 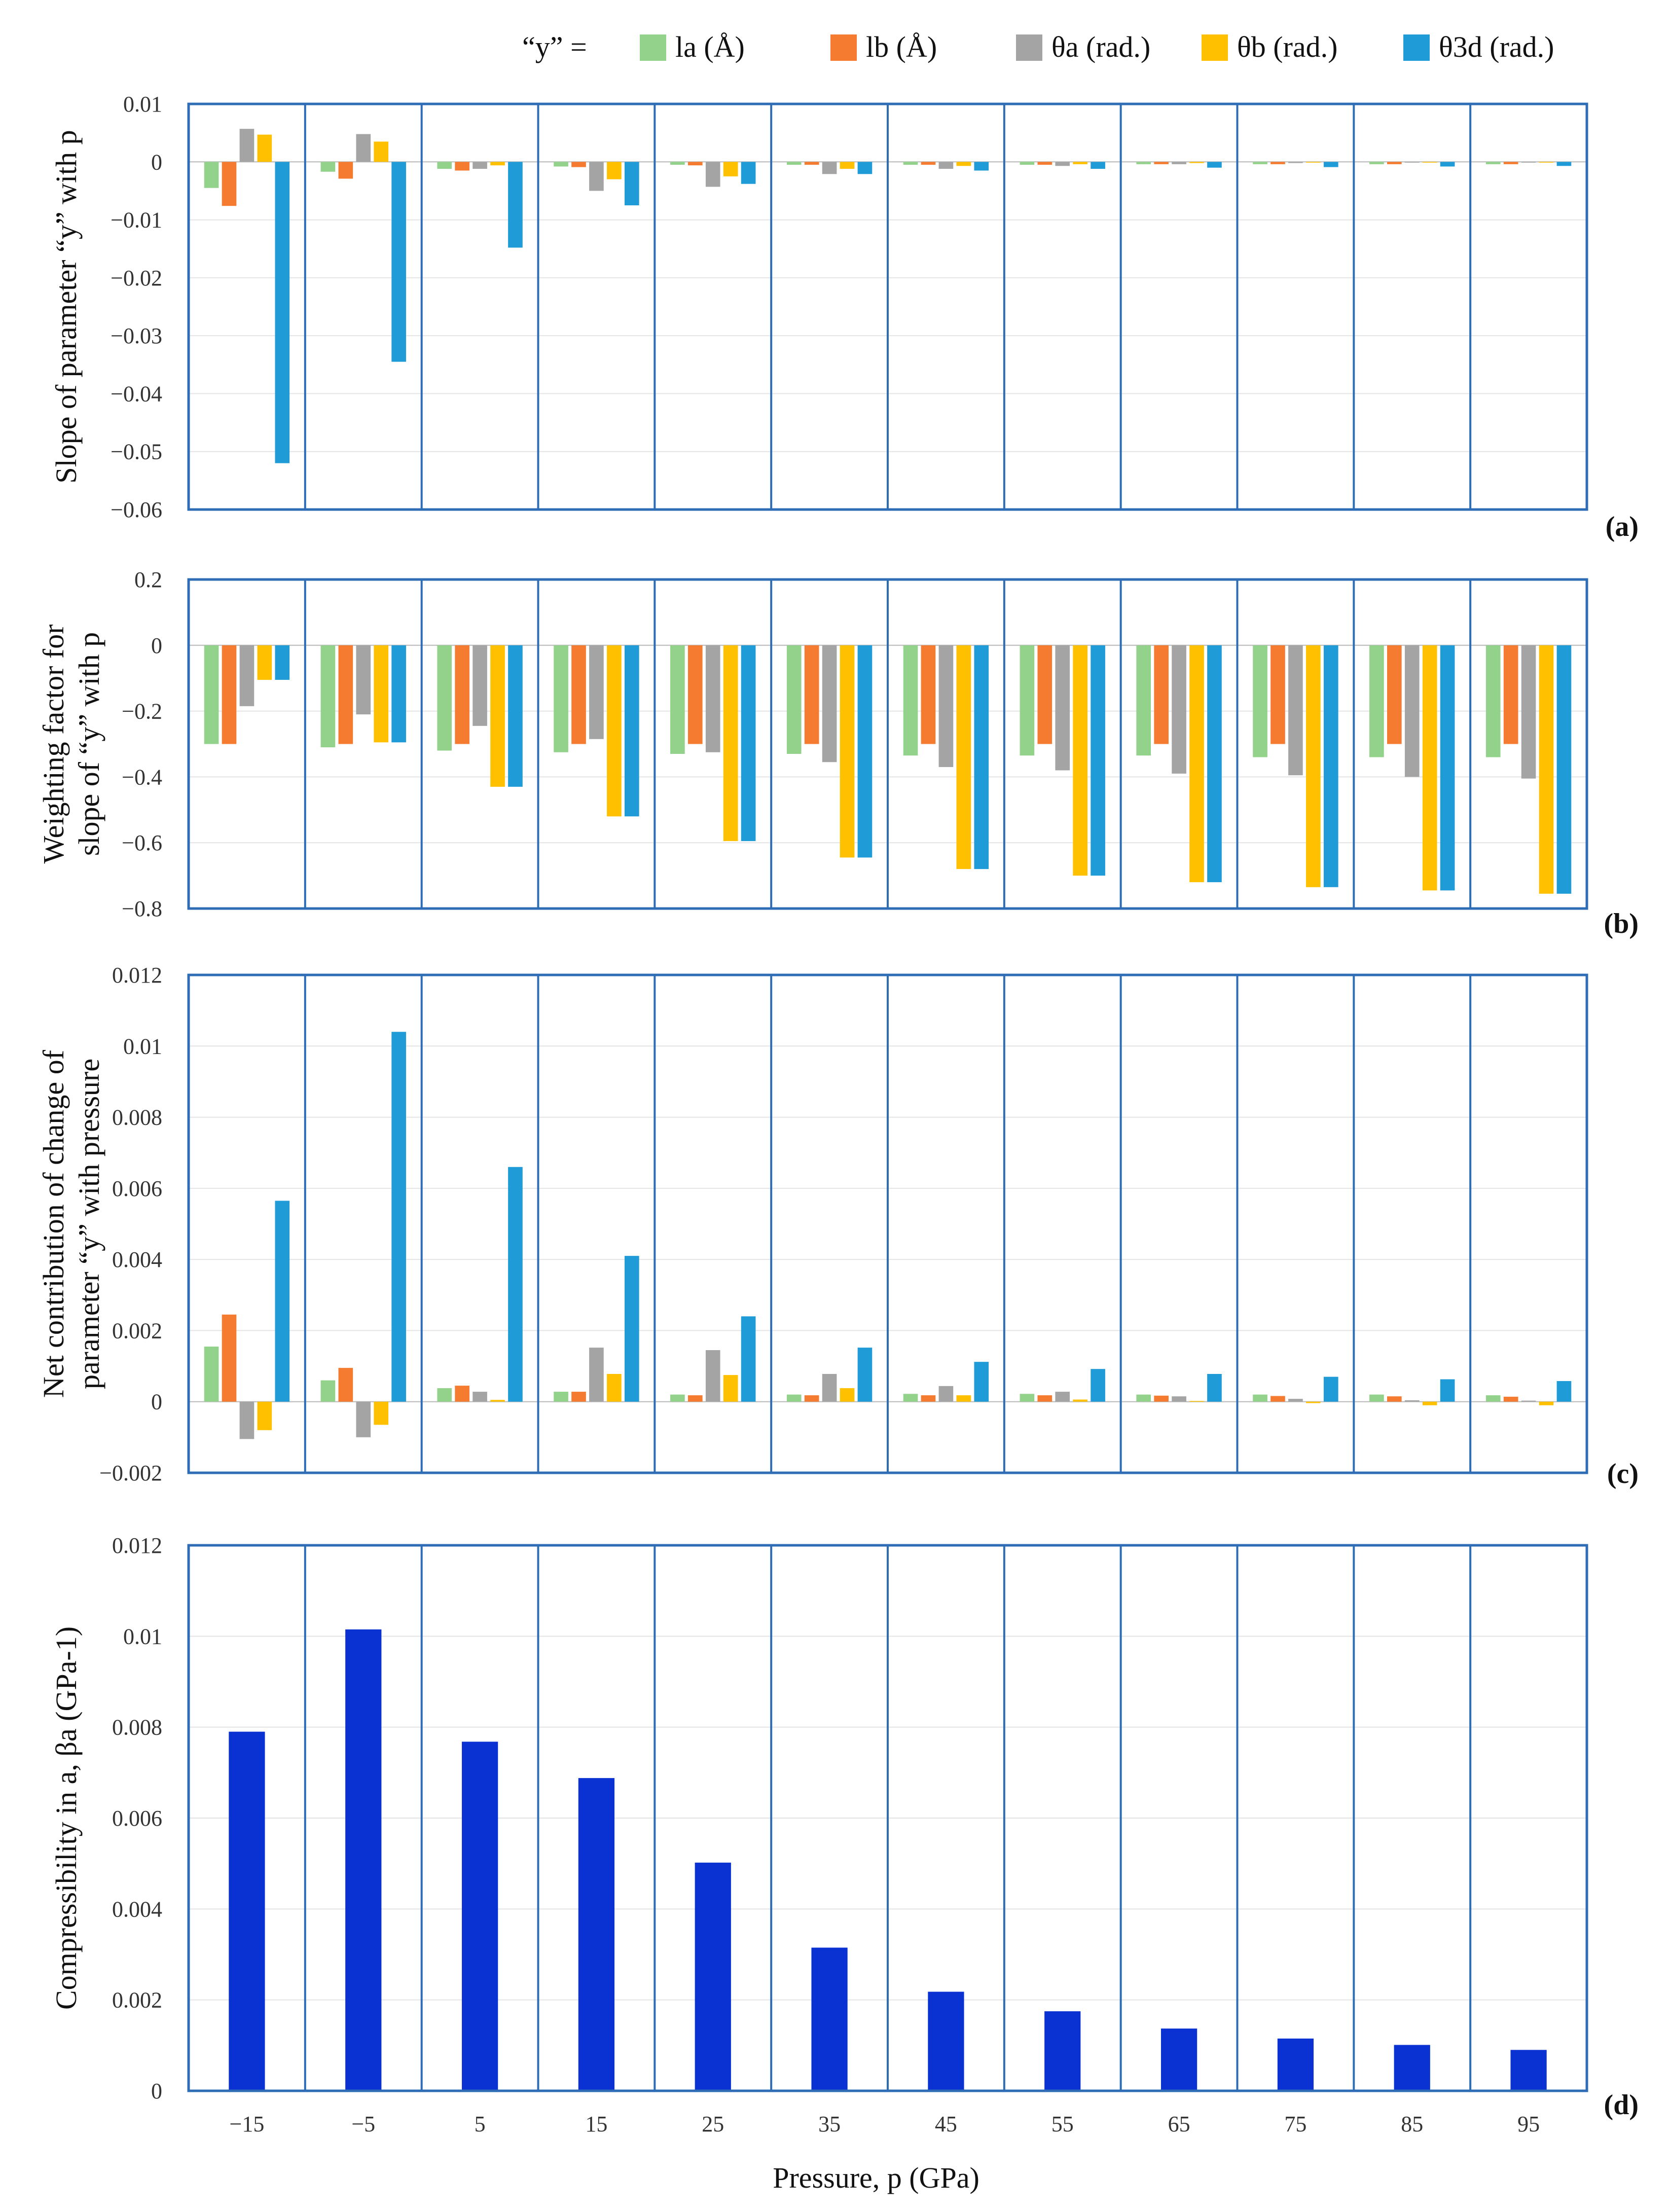 What do you see at coordinates (1496, 46) in the screenshot?
I see `legend-label-theta-3d: θ3d (rad.)` at bounding box center [1496, 46].